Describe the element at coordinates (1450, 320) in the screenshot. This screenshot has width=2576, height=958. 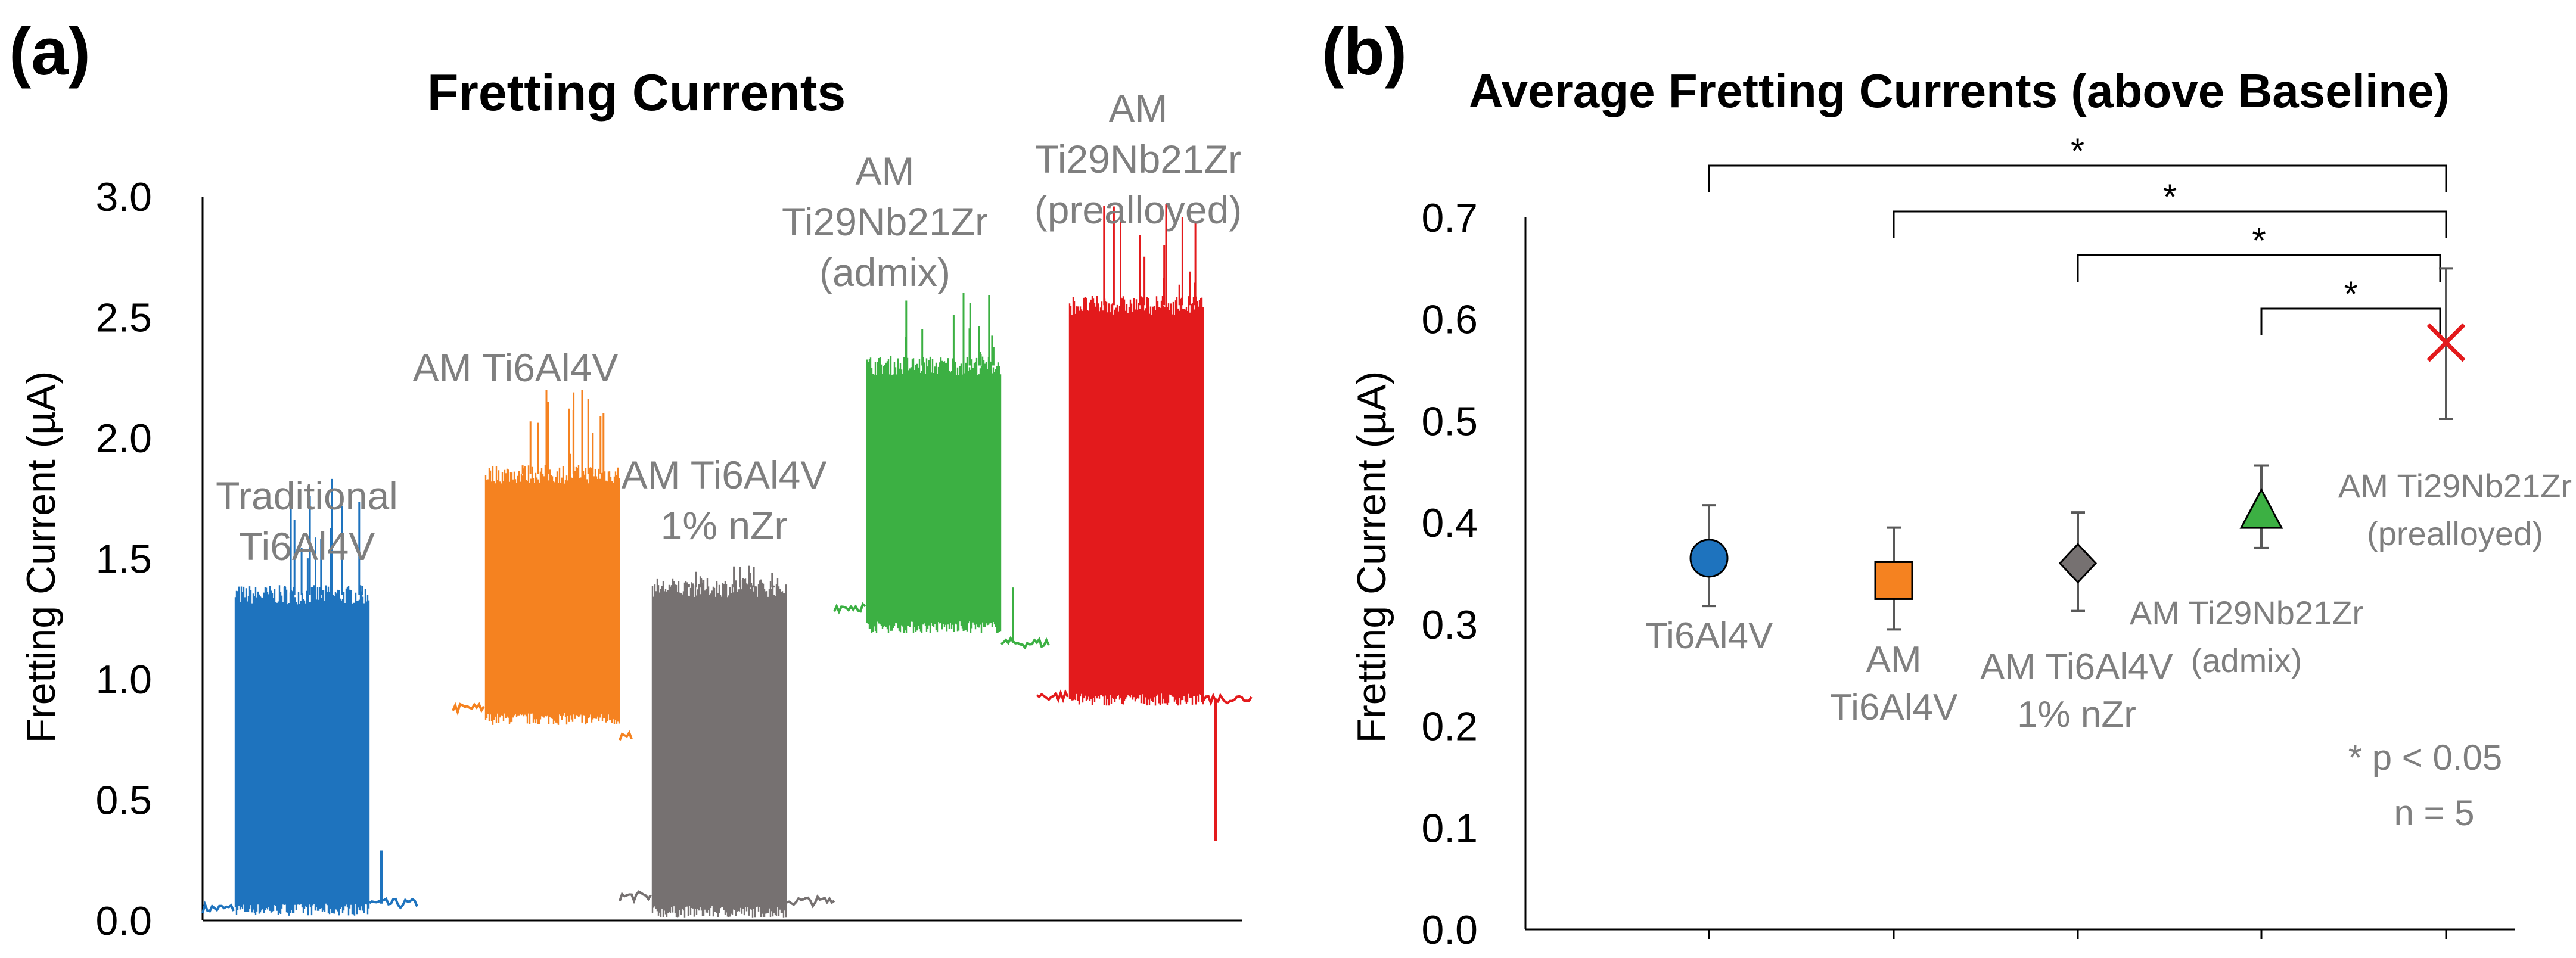
I see `chart-b-ytick-label: 0.6` at that location.